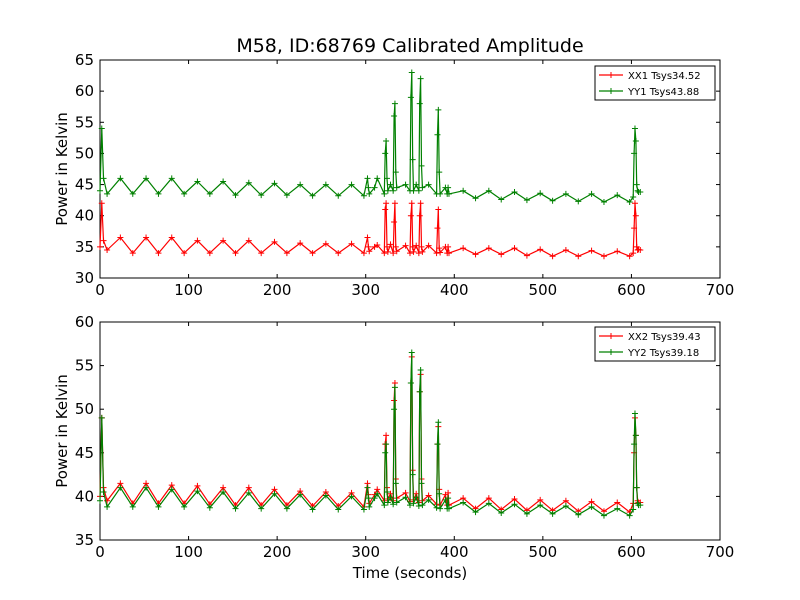 The image size is (800, 600). What do you see at coordinates (655, 83) in the screenshot?
I see `legend-box` at bounding box center [655, 83].